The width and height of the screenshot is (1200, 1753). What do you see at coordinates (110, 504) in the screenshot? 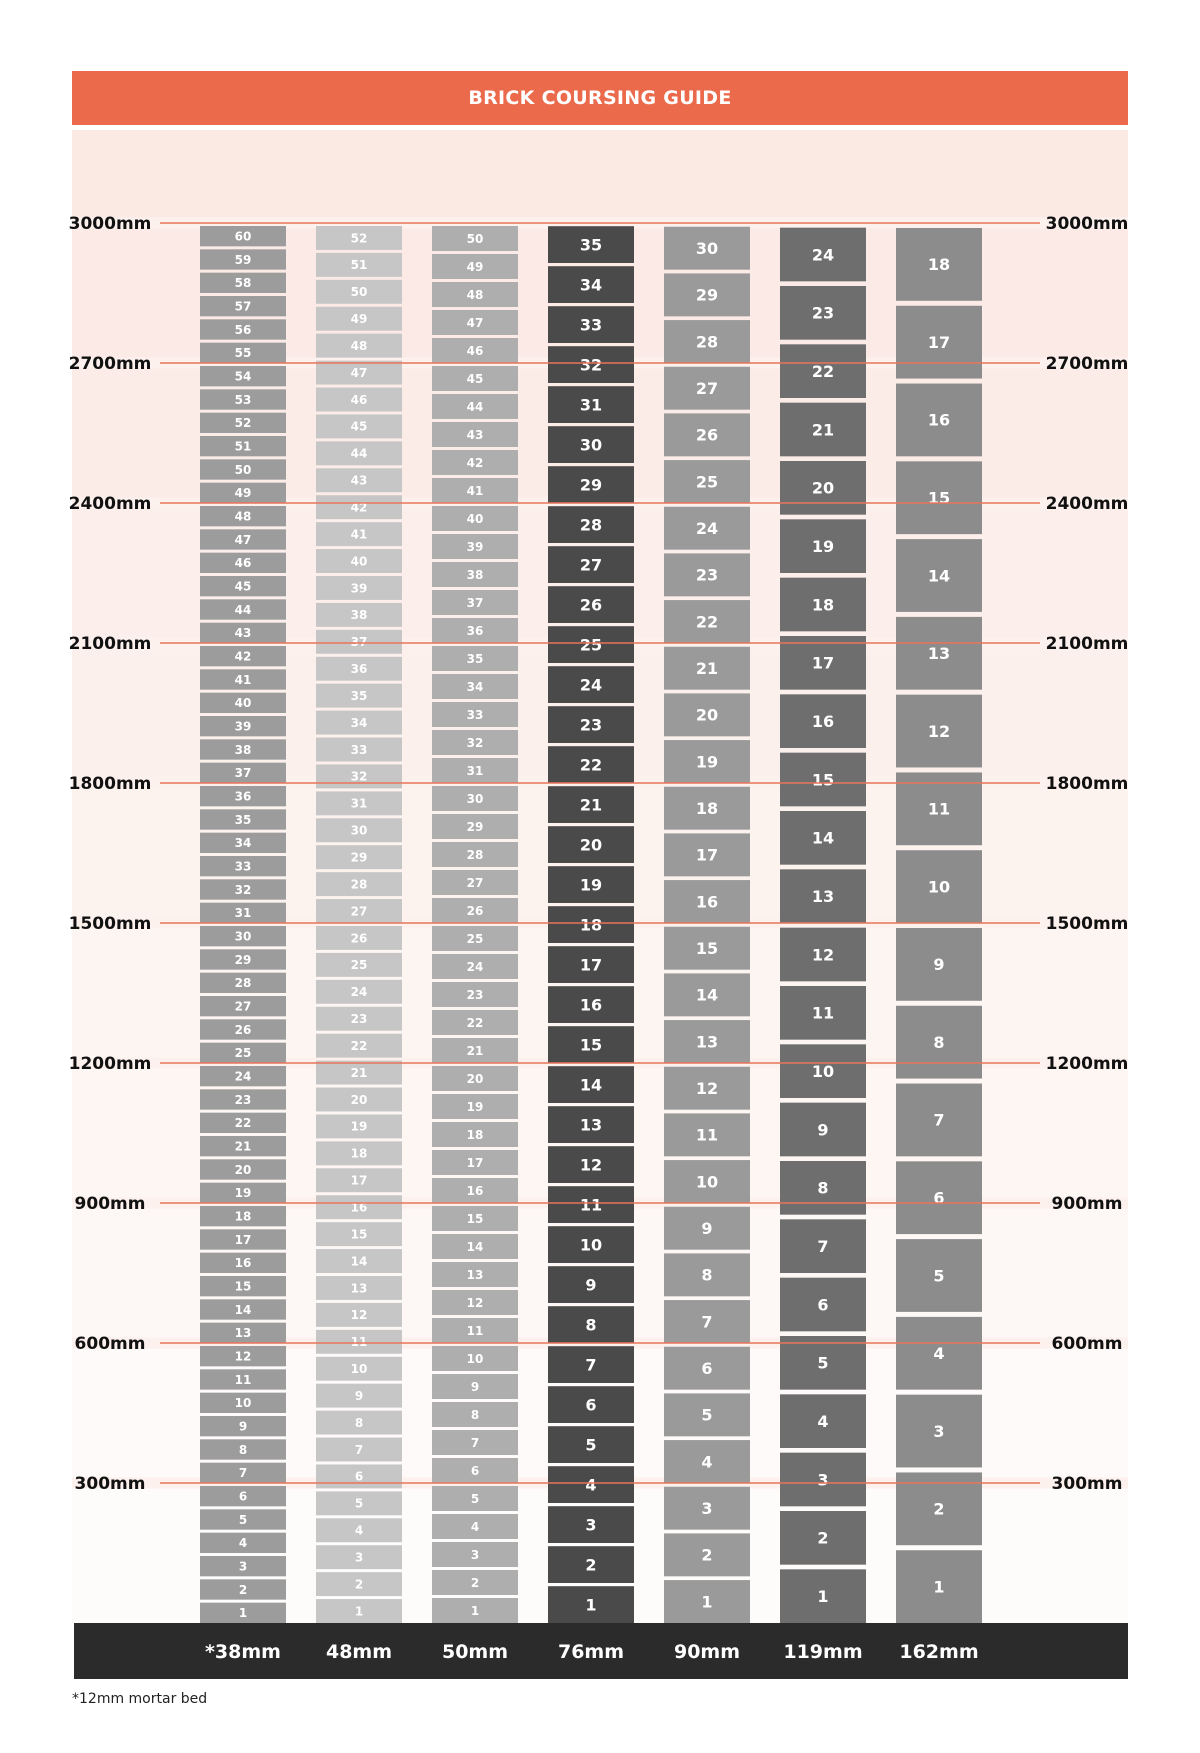
I see `height-label-left: 2400mm` at bounding box center [110, 504].